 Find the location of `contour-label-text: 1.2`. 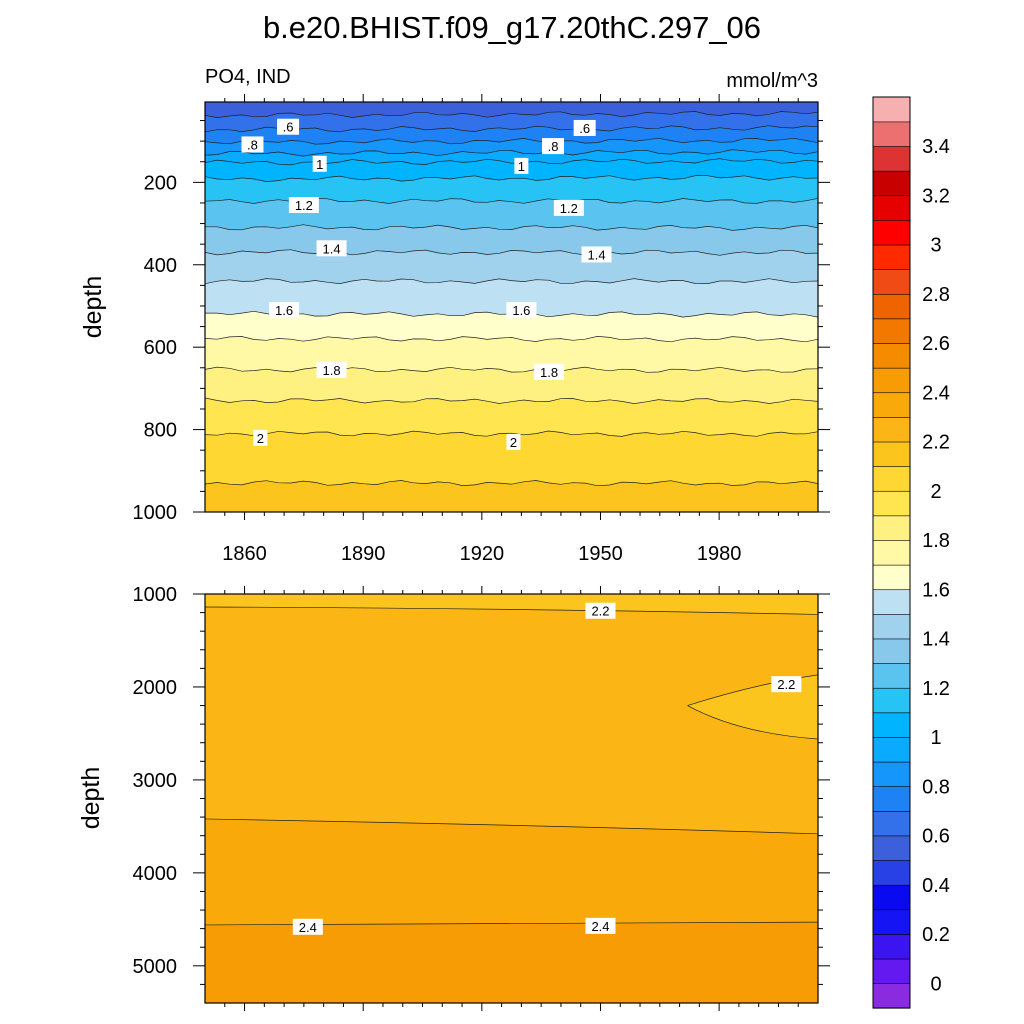

contour-label-text: 1.2 is located at coordinates (304, 205).